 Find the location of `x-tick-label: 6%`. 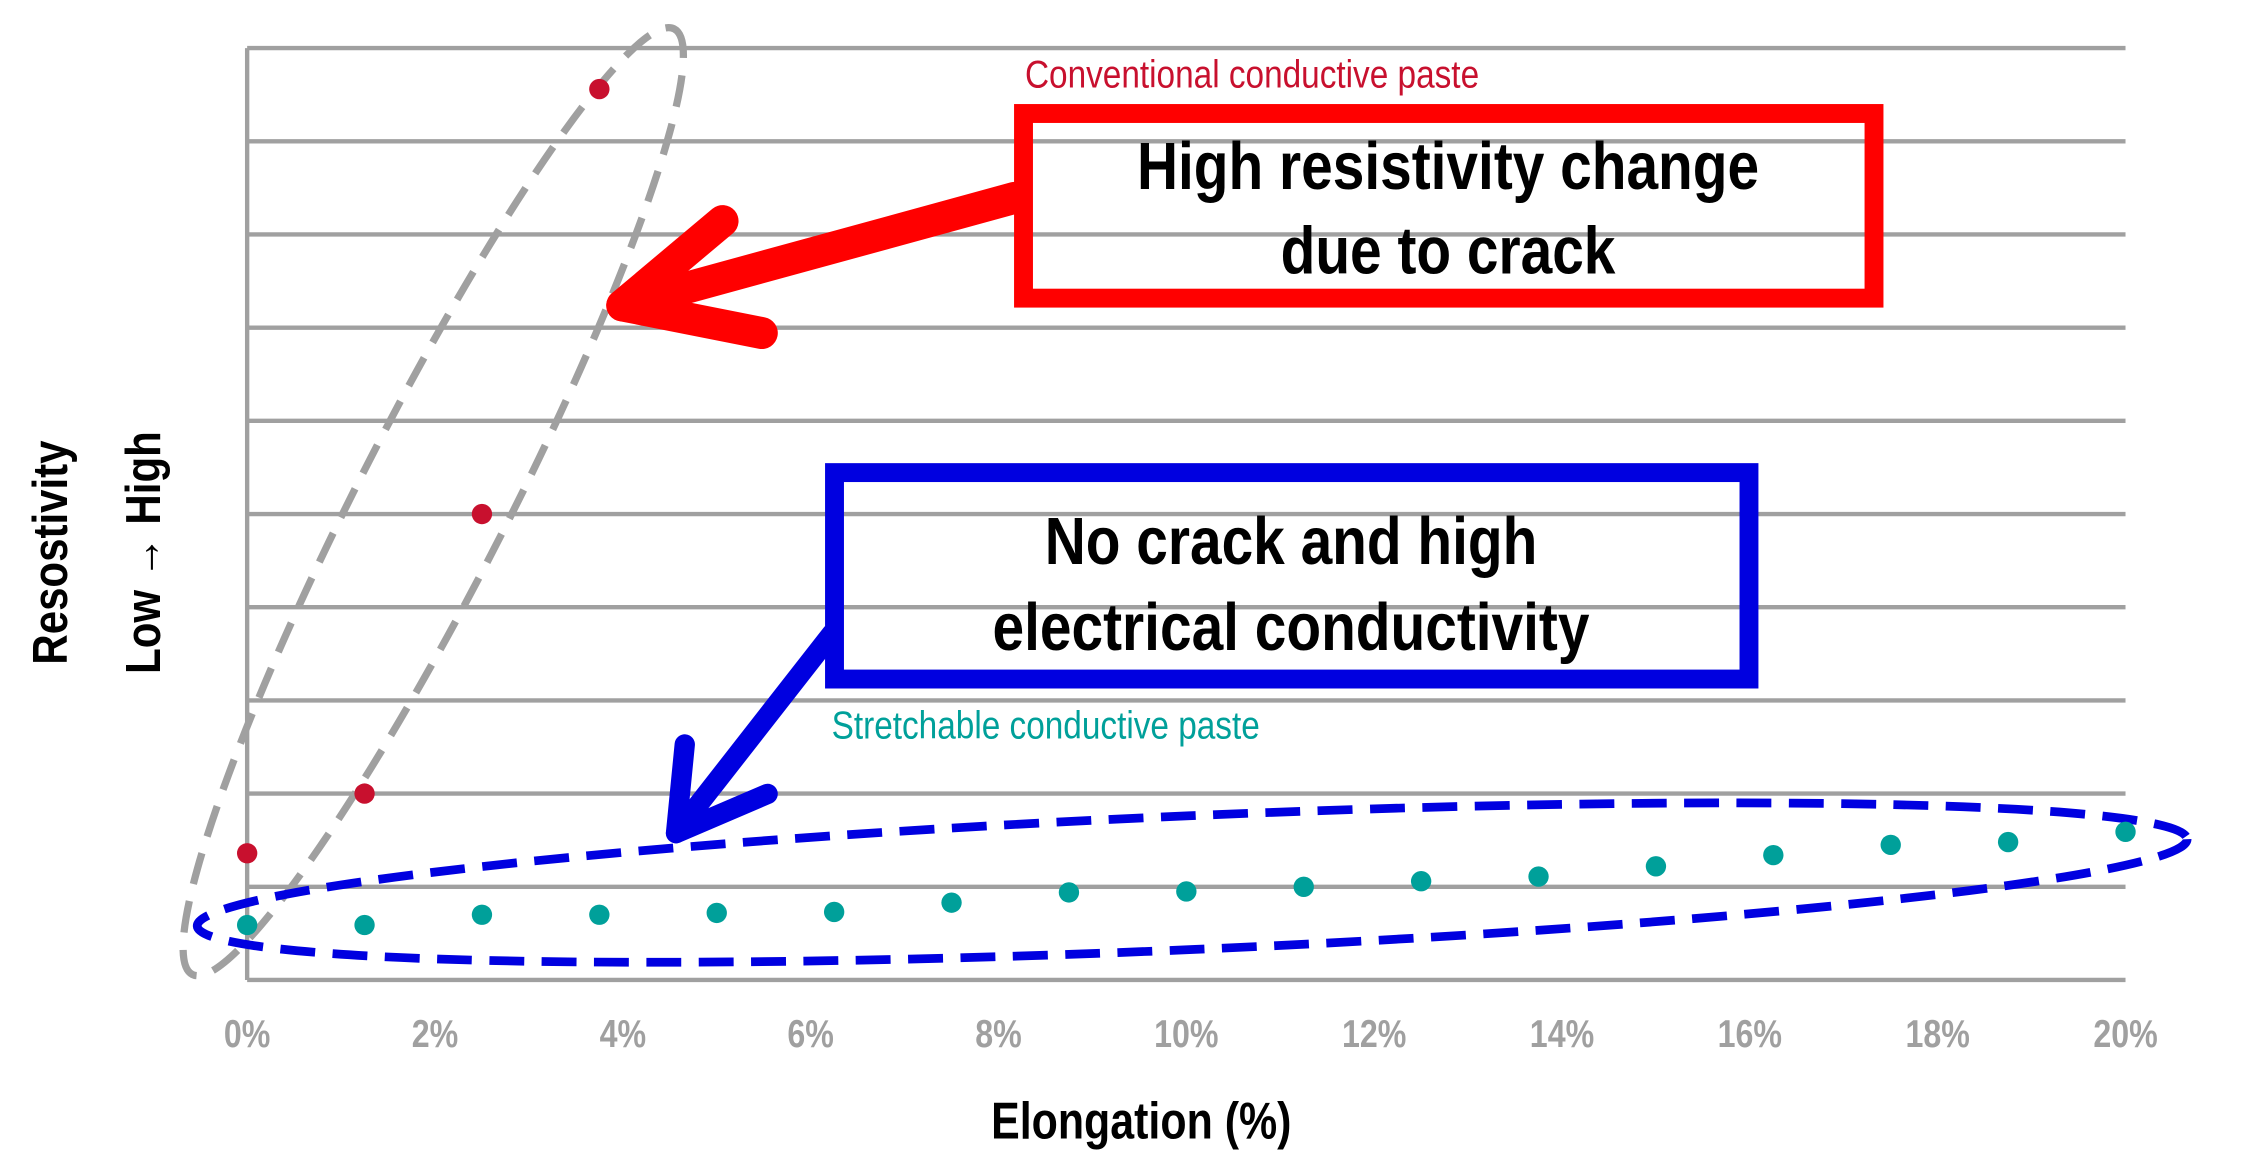

x-tick-label: 6% is located at coordinates (810, 1034).